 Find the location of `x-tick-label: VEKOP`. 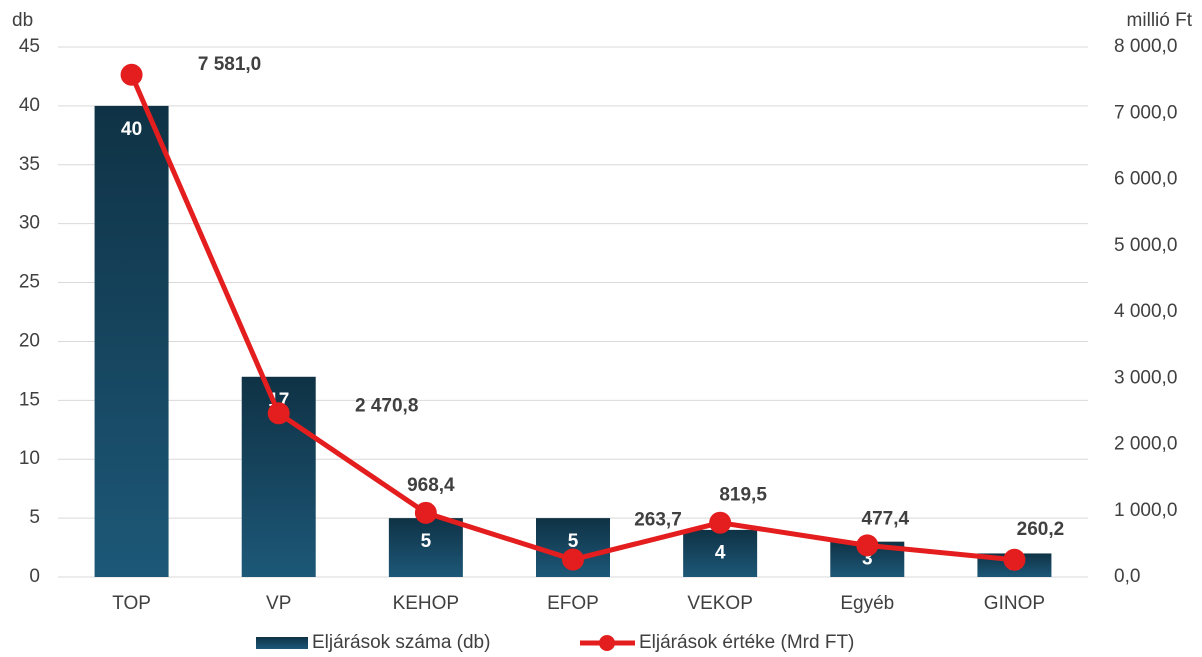

x-tick-label: VEKOP is located at coordinates (719, 603).